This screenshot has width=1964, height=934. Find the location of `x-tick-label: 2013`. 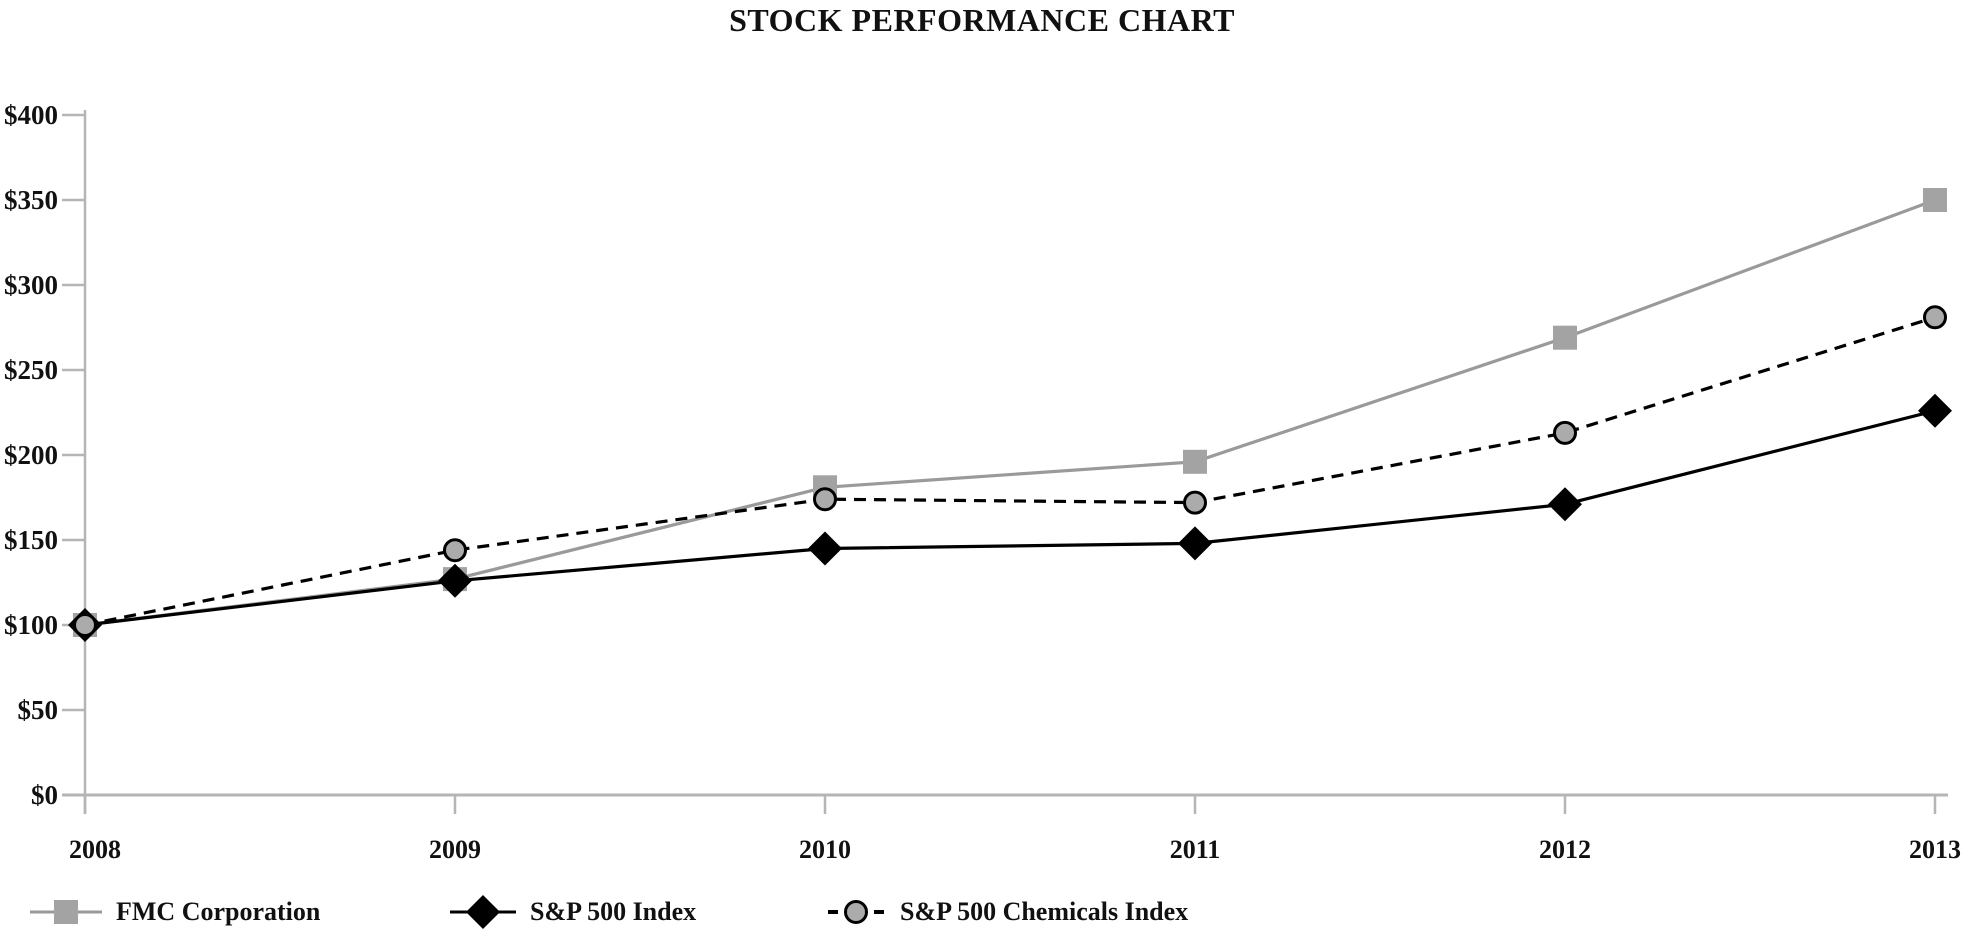

x-tick-label: 2013 is located at coordinates (1935, 849).